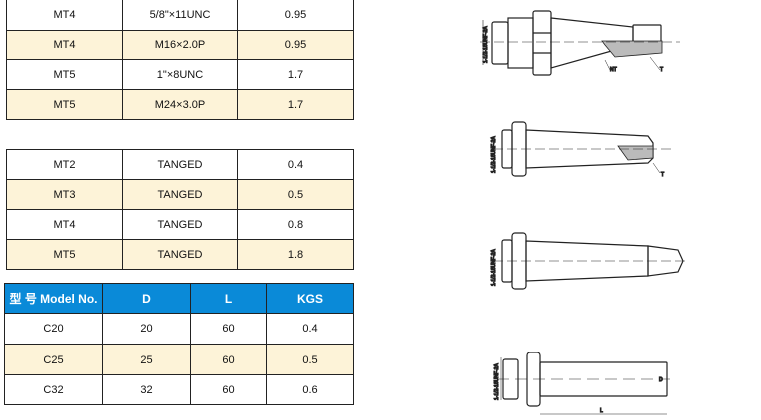  I want to click on cell: 0.6, so click(310, 389).